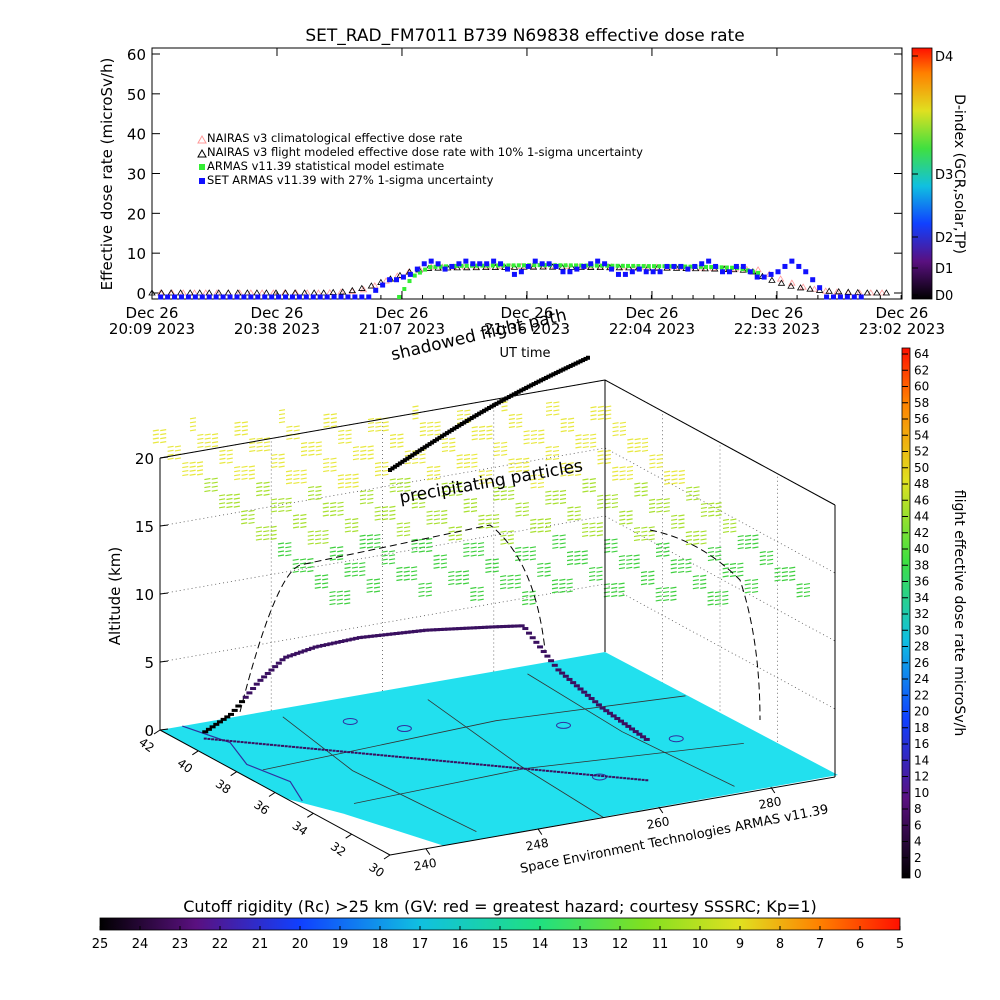 The height and width of the screenshot is (1000, 1000). What do you see at coordinates (515, 758) in the screenshot?
I see `state-boundary` at bounding box center [515, 758].